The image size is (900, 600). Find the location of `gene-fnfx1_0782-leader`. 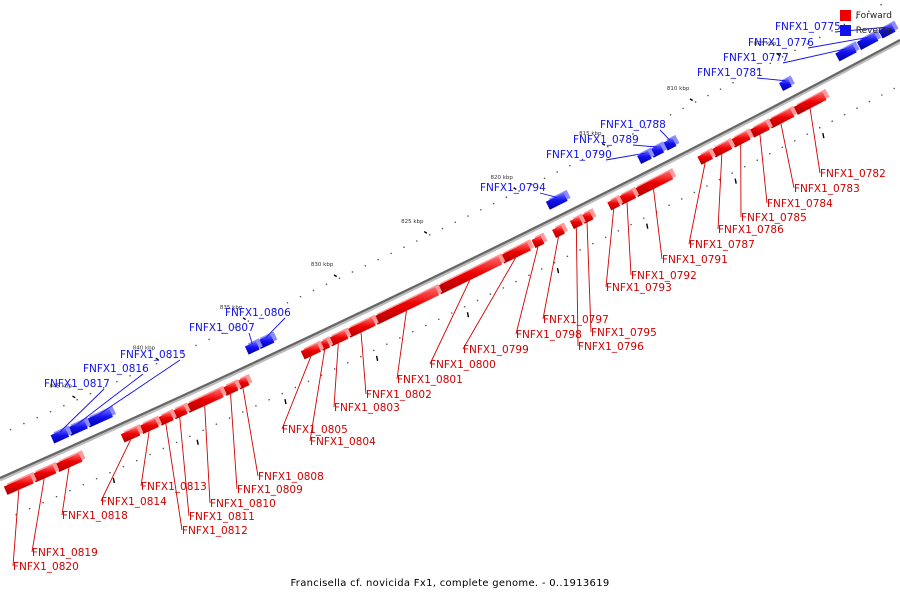

gene-fnfx1_0782-leader is located at coordinates (815, 141).